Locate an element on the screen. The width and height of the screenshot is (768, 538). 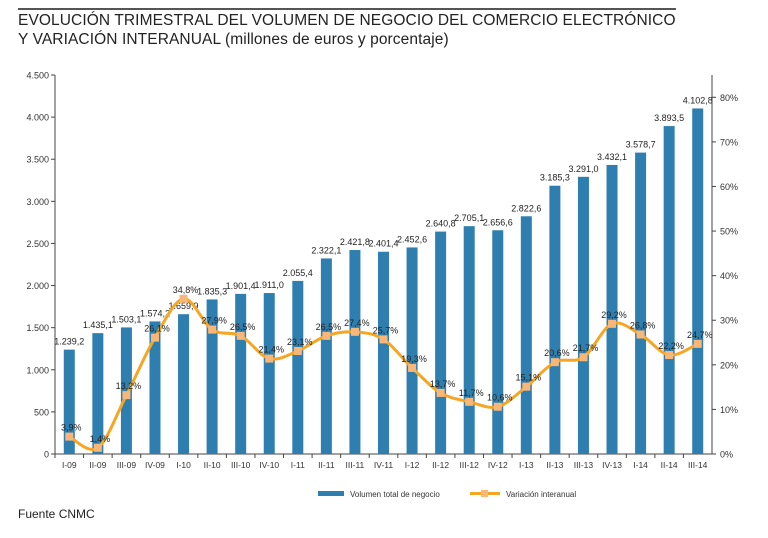
x-tick-label: IV-12 is located at coordinates (498, 465).